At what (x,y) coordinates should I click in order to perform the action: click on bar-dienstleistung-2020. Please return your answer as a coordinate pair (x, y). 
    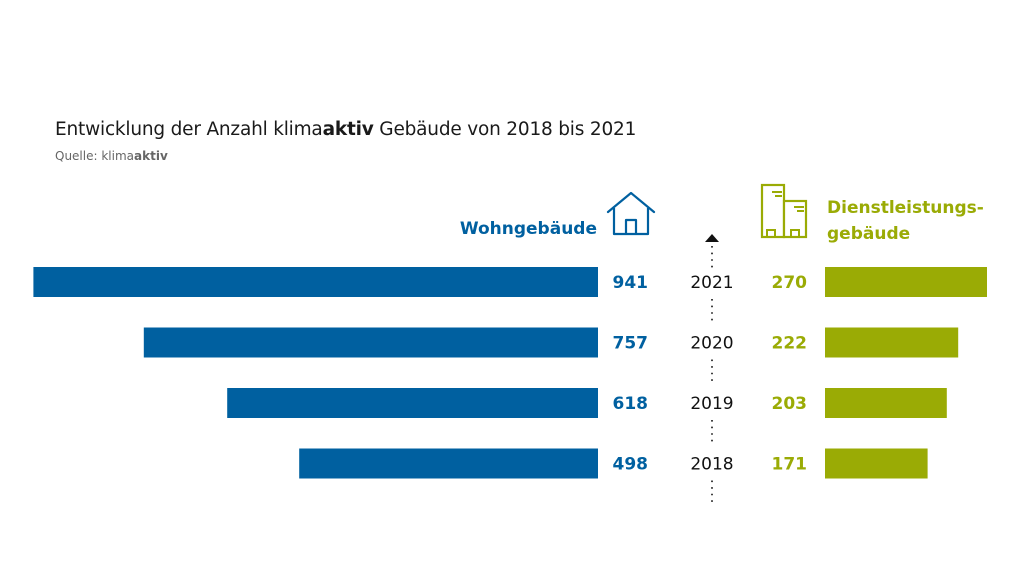
    Looking at the image, I should click on (892, 342).